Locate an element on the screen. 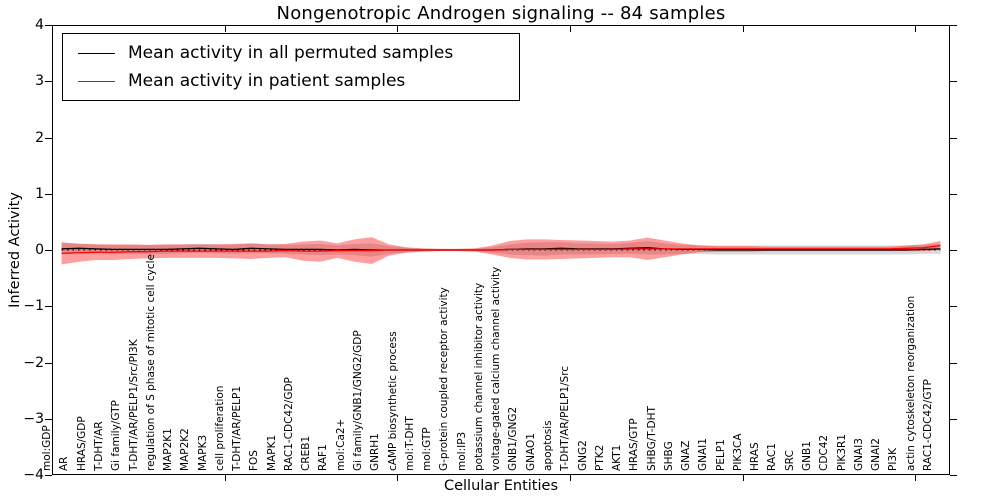 The image size is (1000, 500). x-category-label: T-DHT/AR/PELP1/Src is located at coordinates (565, 418).